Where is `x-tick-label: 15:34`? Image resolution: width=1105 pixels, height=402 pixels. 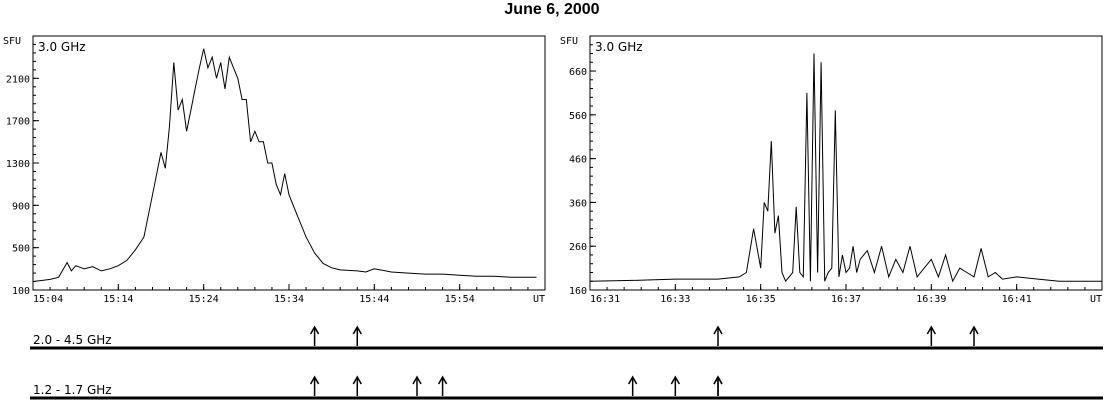 x-tick-label: 15:34 is located at coordinates (289, 299).